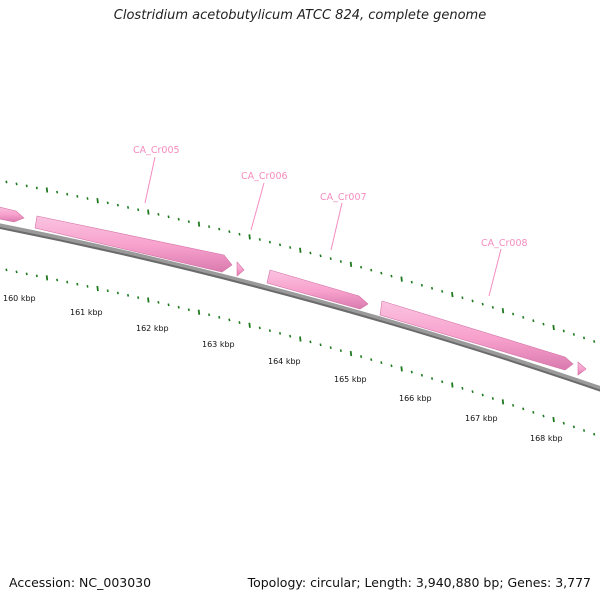 This screenshot has width=600, height=600. What do you see at coordinates (19, 298) in the screenshot?
I see `kbp-label: 160 kbp` at bounding box center [19, 298].